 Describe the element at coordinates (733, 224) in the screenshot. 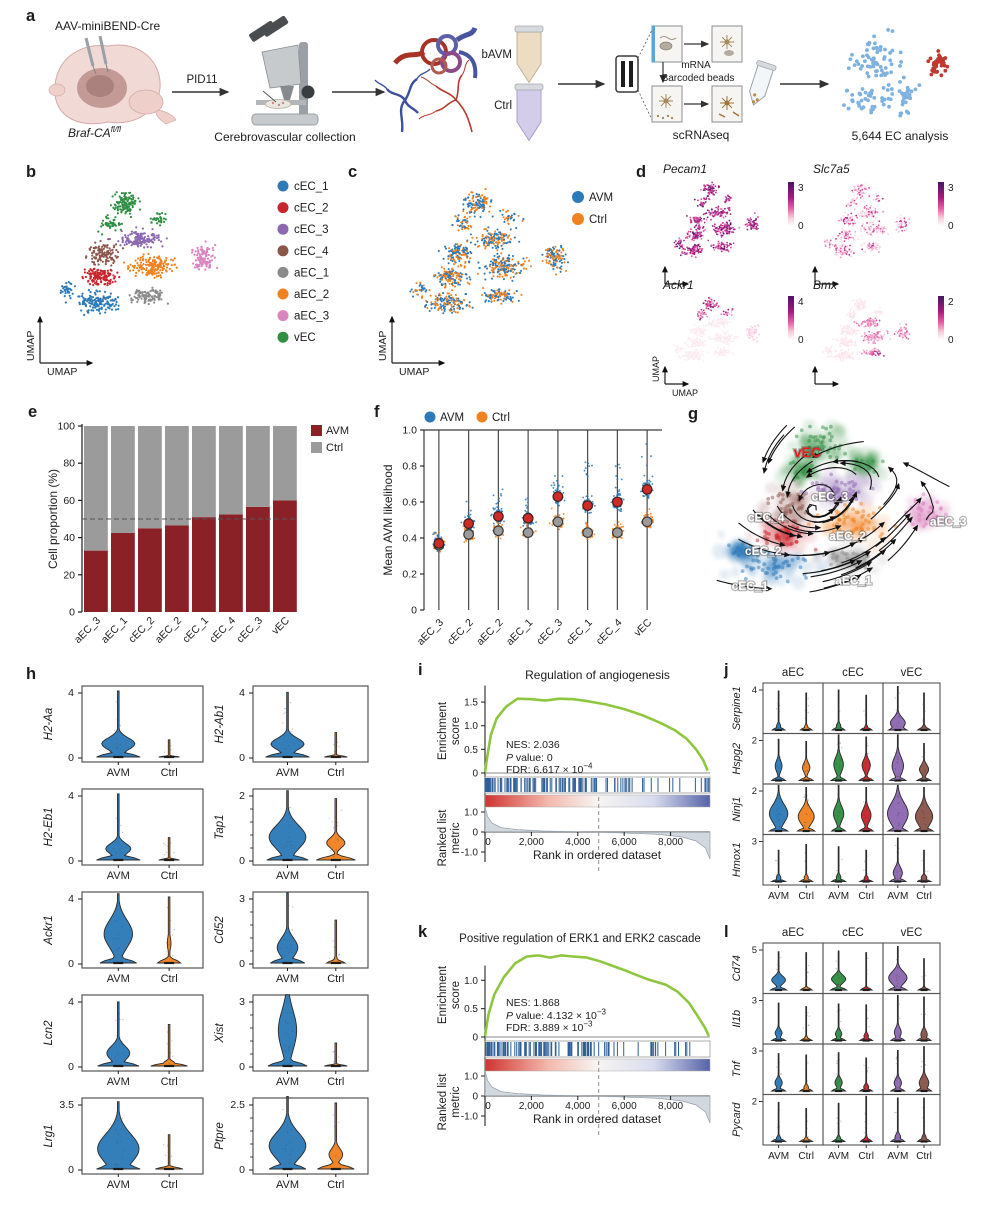

I see `featureplot-Pecam1: Pecam1 3 0` at that location.